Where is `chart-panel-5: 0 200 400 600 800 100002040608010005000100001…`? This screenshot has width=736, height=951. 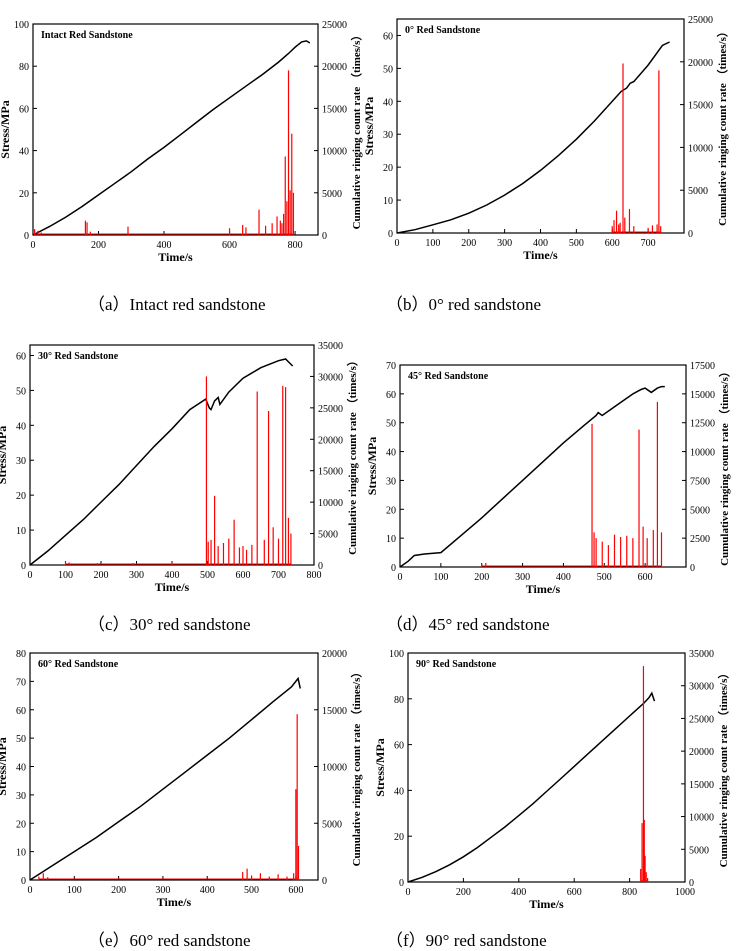
chart-panel-5: 0 200 400 600 800 100002040608010005000100001… is located at coordinates (551, 780).